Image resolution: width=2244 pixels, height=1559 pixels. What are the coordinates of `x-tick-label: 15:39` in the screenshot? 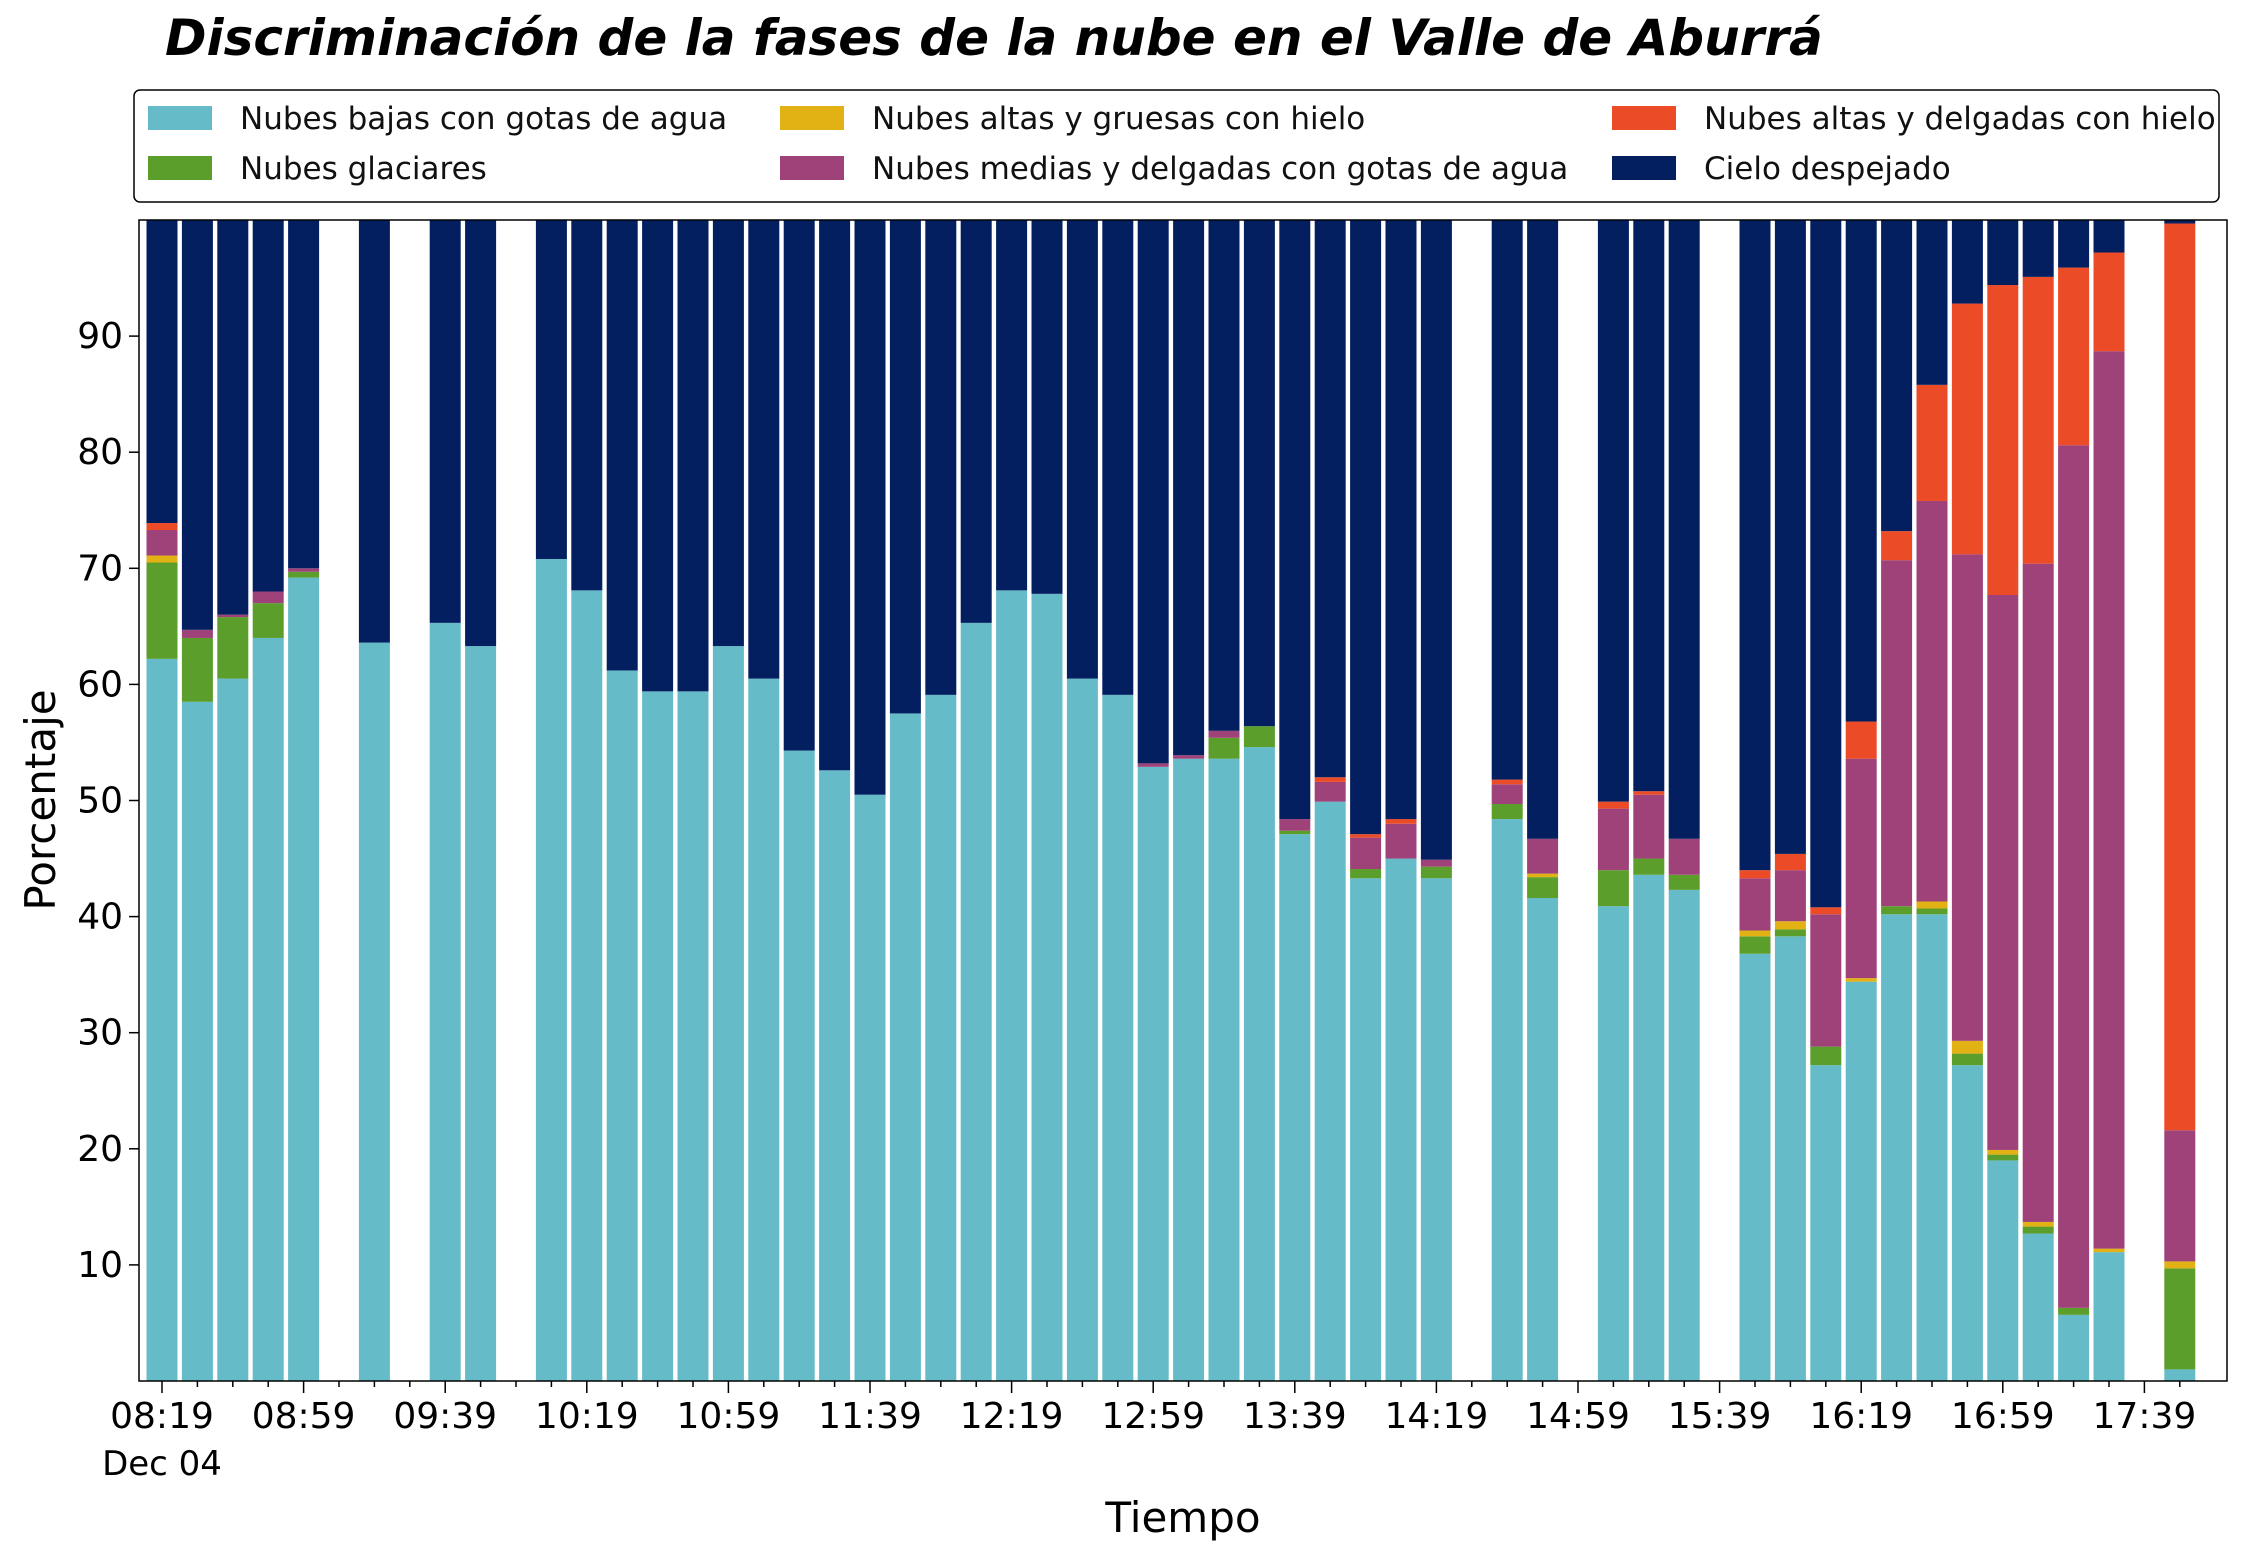 It's located at (1720, 1416).